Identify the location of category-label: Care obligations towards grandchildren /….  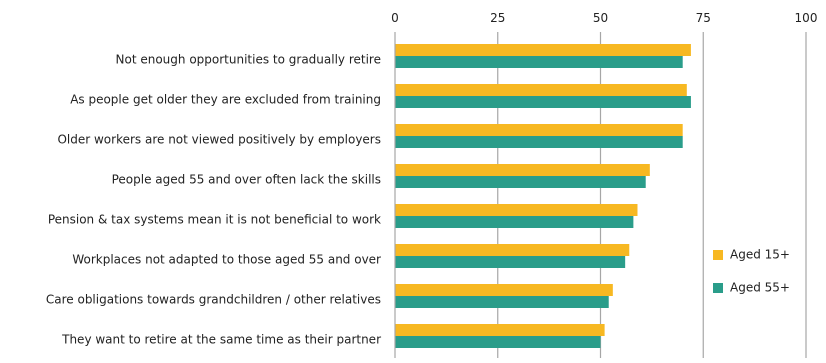
(213, 300).